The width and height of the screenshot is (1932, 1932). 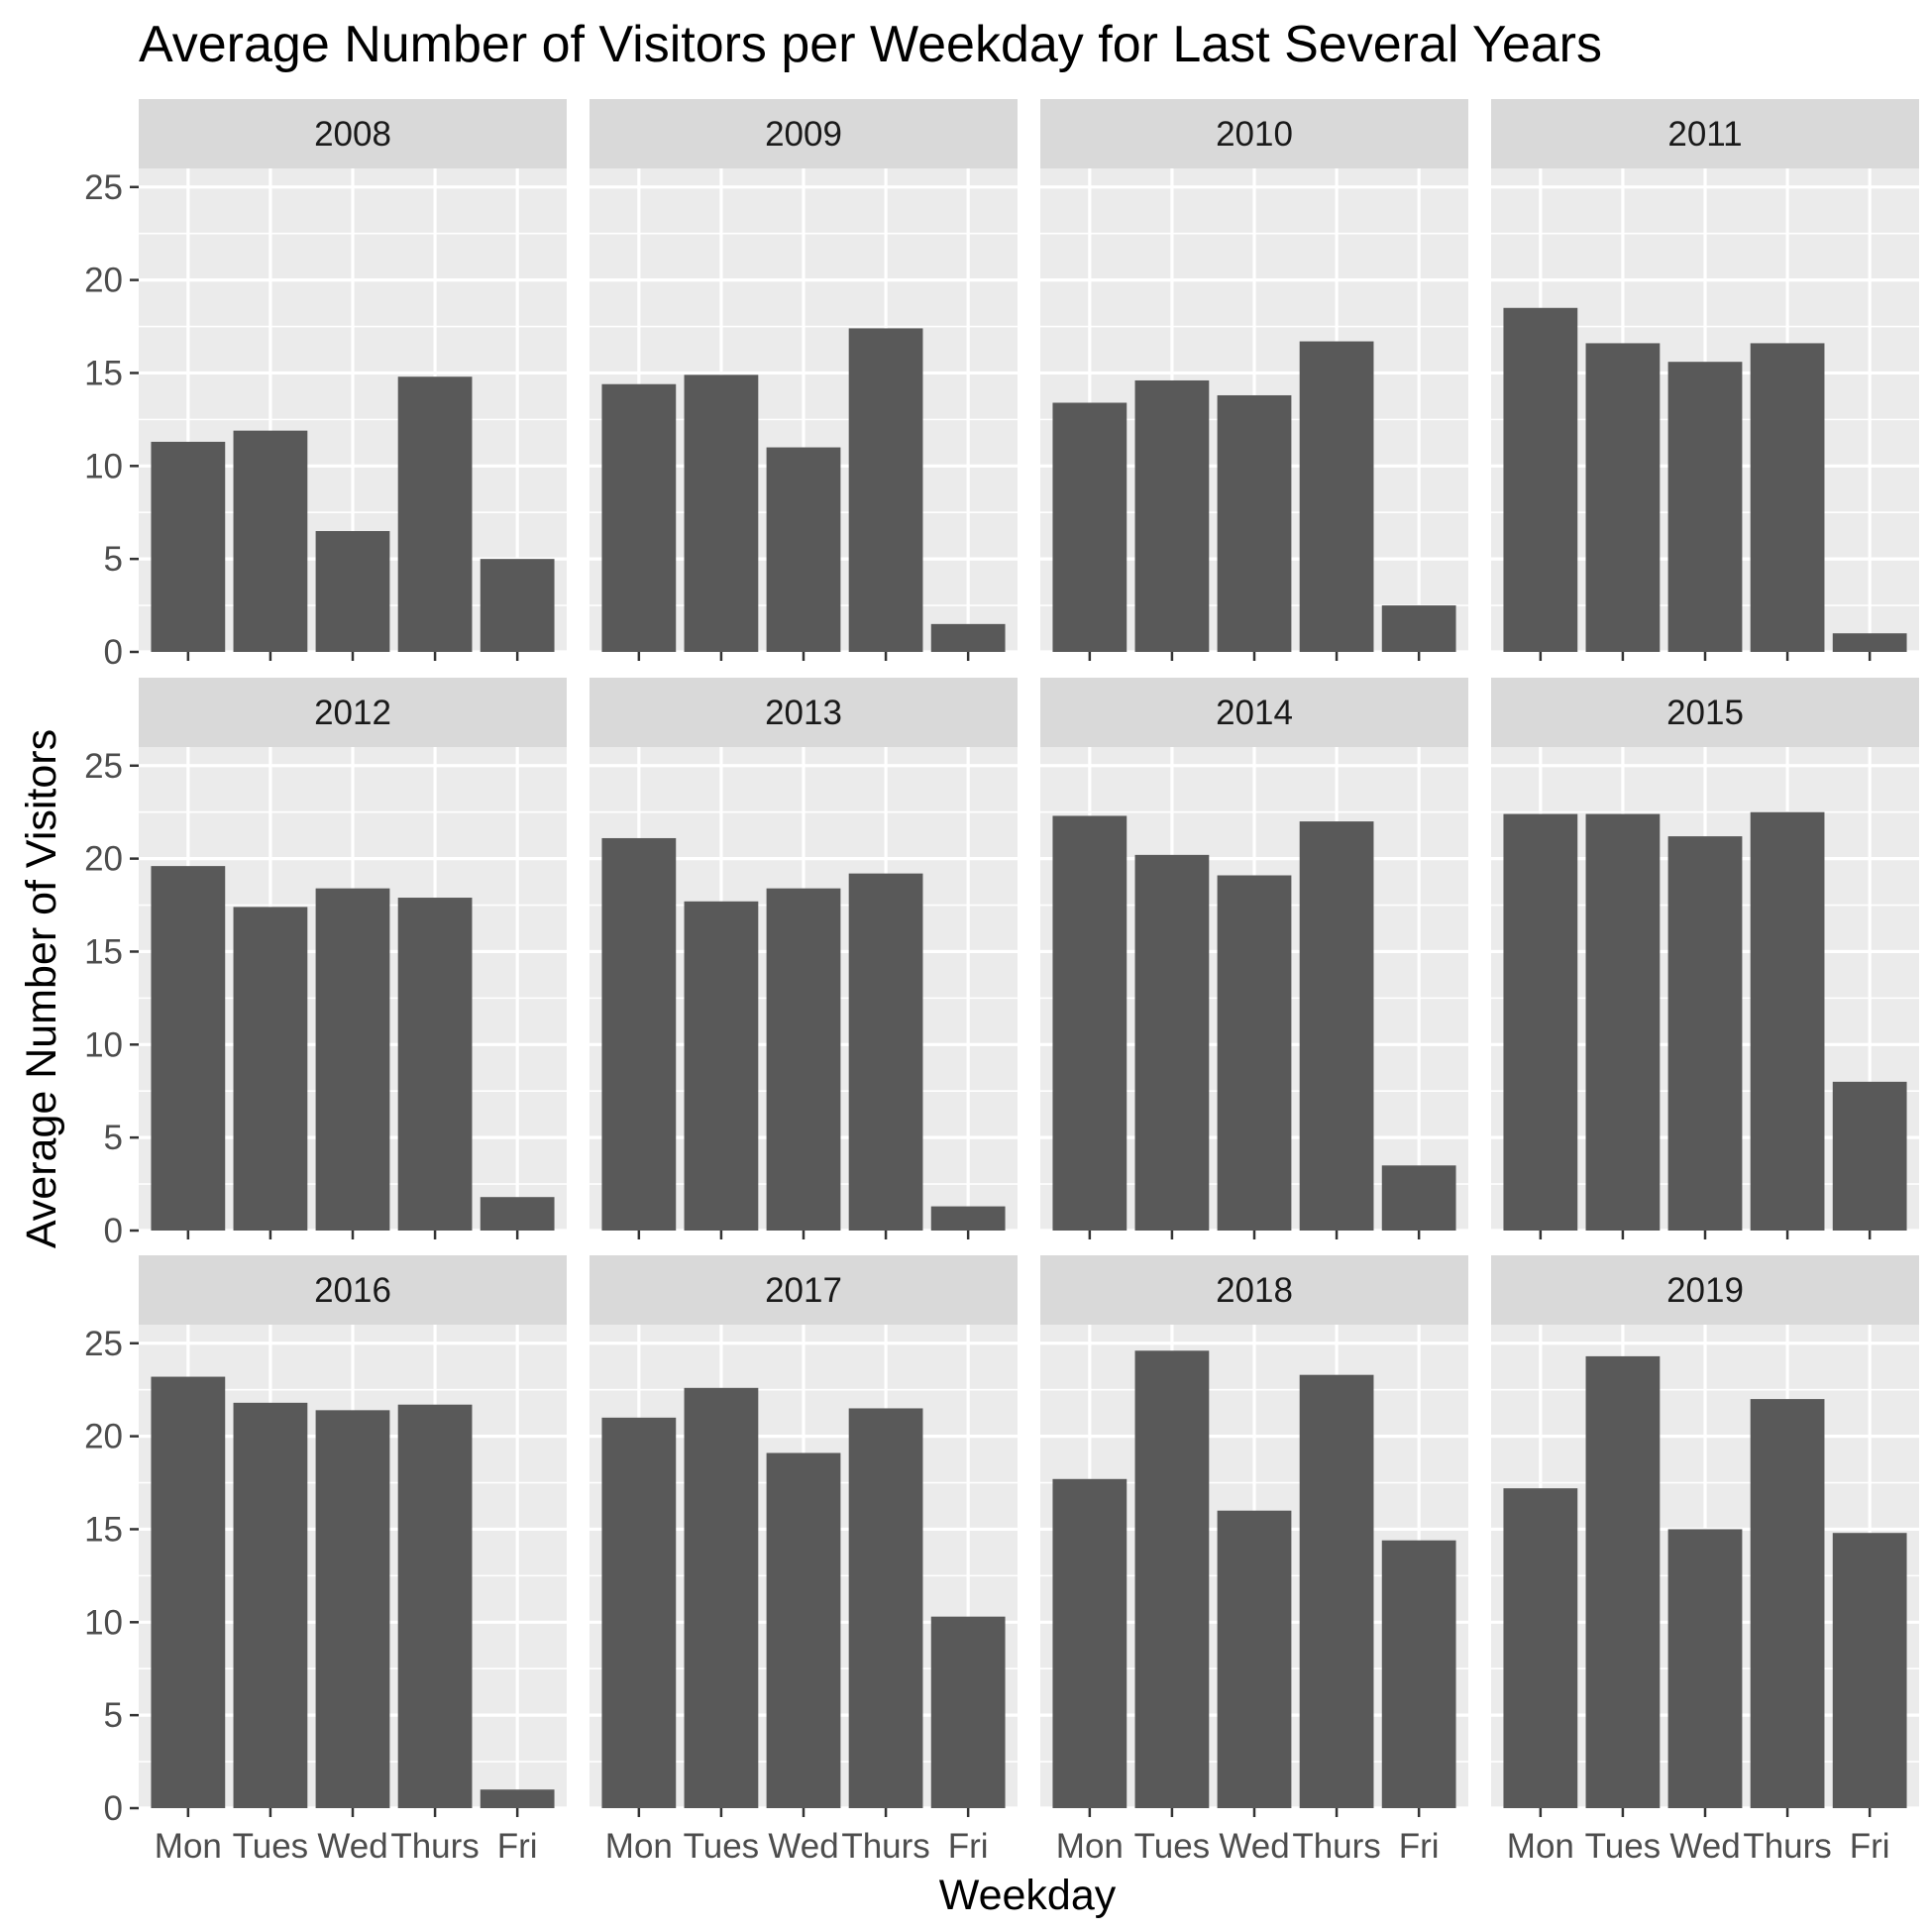 I want to click on facet-panel-2011: 2011, so click(x=1705, y=380).